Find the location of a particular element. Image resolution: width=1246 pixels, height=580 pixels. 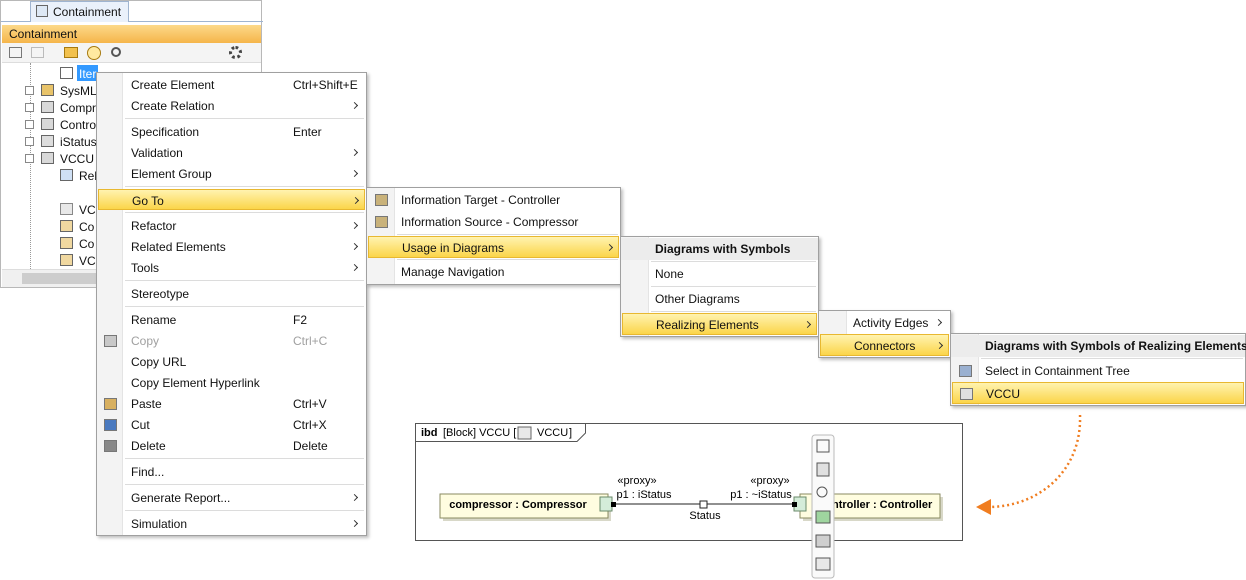

menu-item: Select in Containment Tree is located at coordinates (1098, 371).